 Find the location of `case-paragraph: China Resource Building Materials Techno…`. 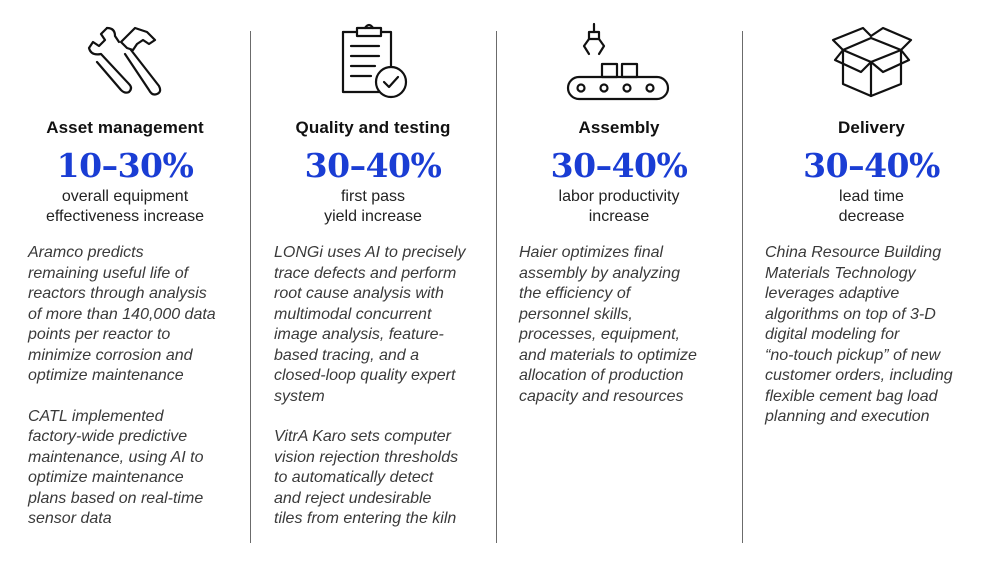

case-paragraph: China Resource Building Materials Techno… is located at coordinates (859, 334).